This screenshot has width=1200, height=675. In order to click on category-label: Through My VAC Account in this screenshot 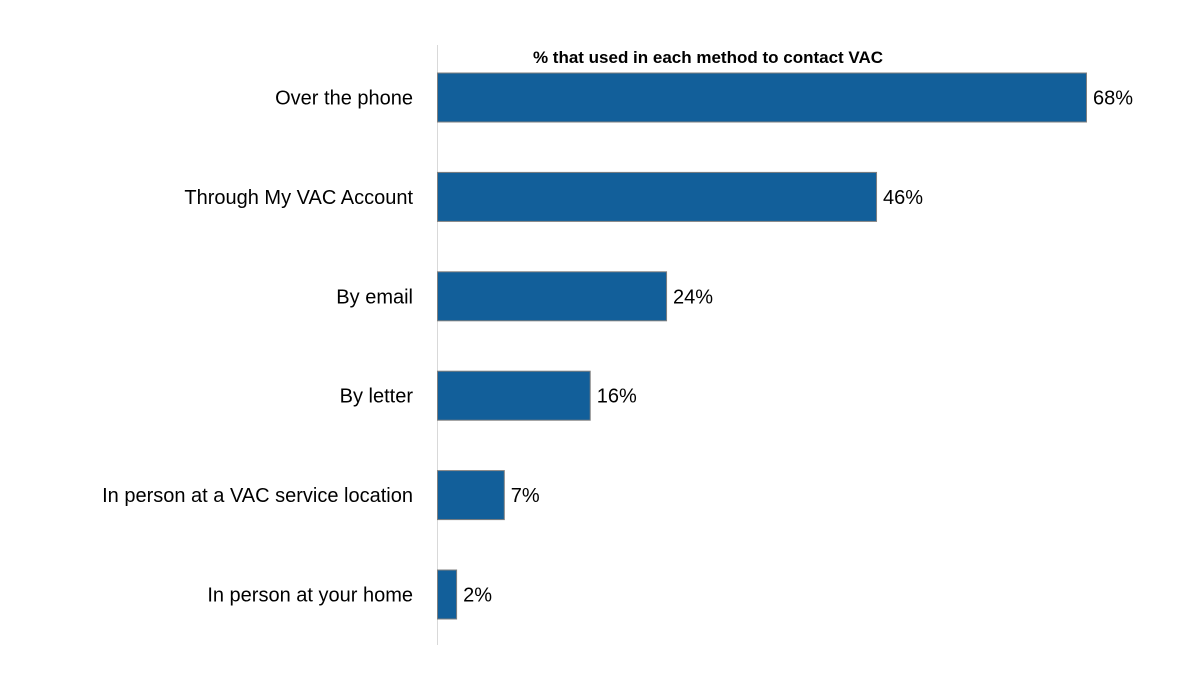, I will do `click(298, 198)`.